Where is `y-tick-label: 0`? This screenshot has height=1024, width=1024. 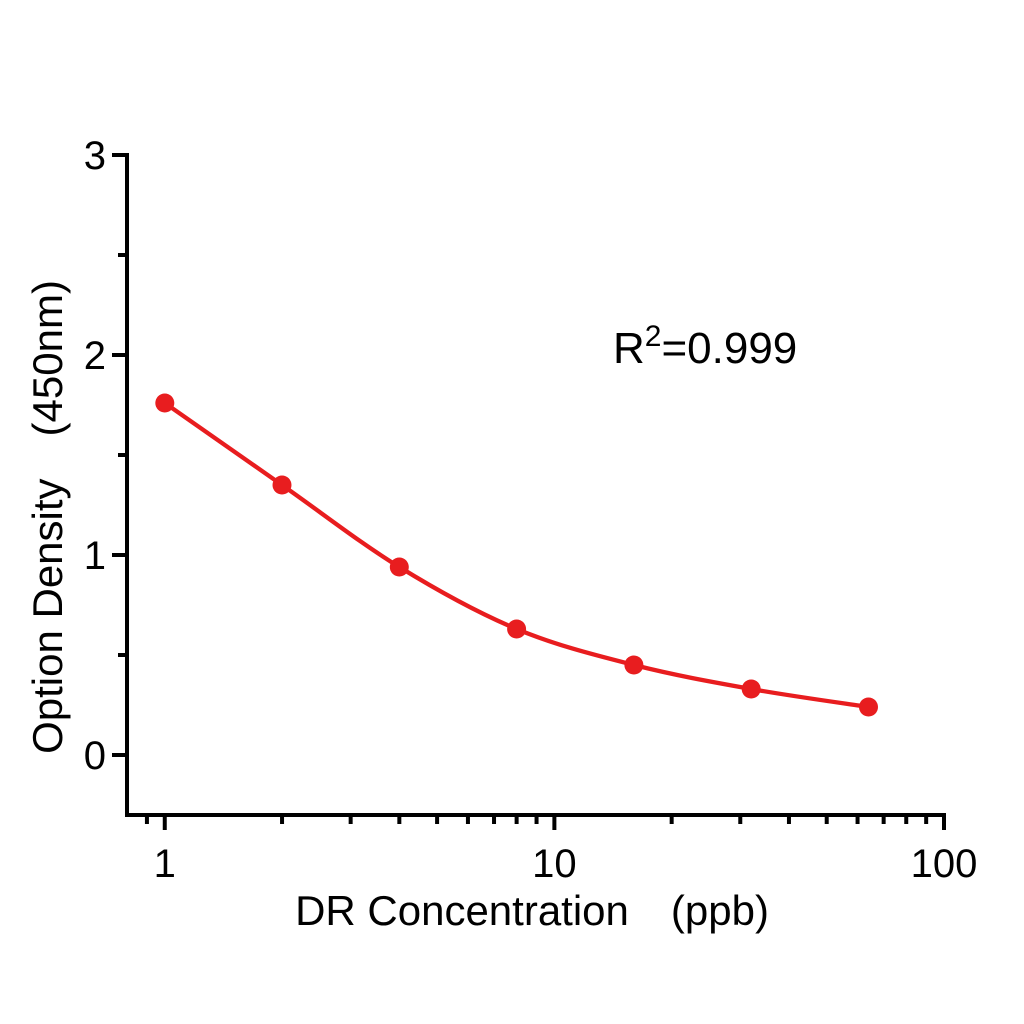 y-tick-label: 0 is located at coordinates (95, 756).